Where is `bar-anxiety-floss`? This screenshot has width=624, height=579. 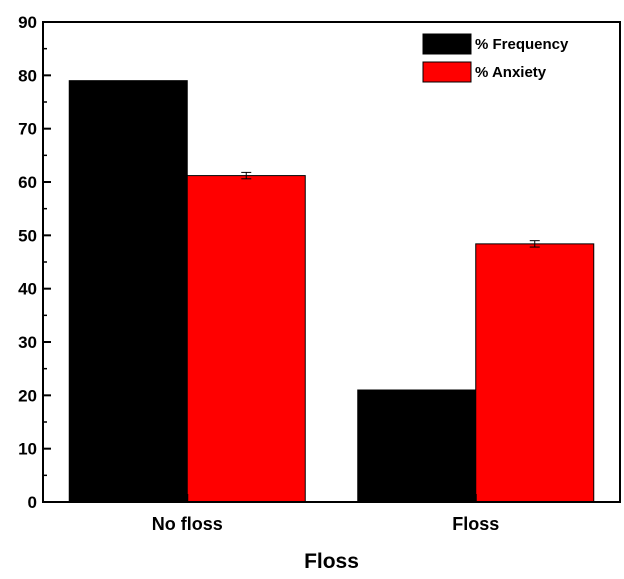
bar-anxiety-floss is located at coordinates (535, 373).